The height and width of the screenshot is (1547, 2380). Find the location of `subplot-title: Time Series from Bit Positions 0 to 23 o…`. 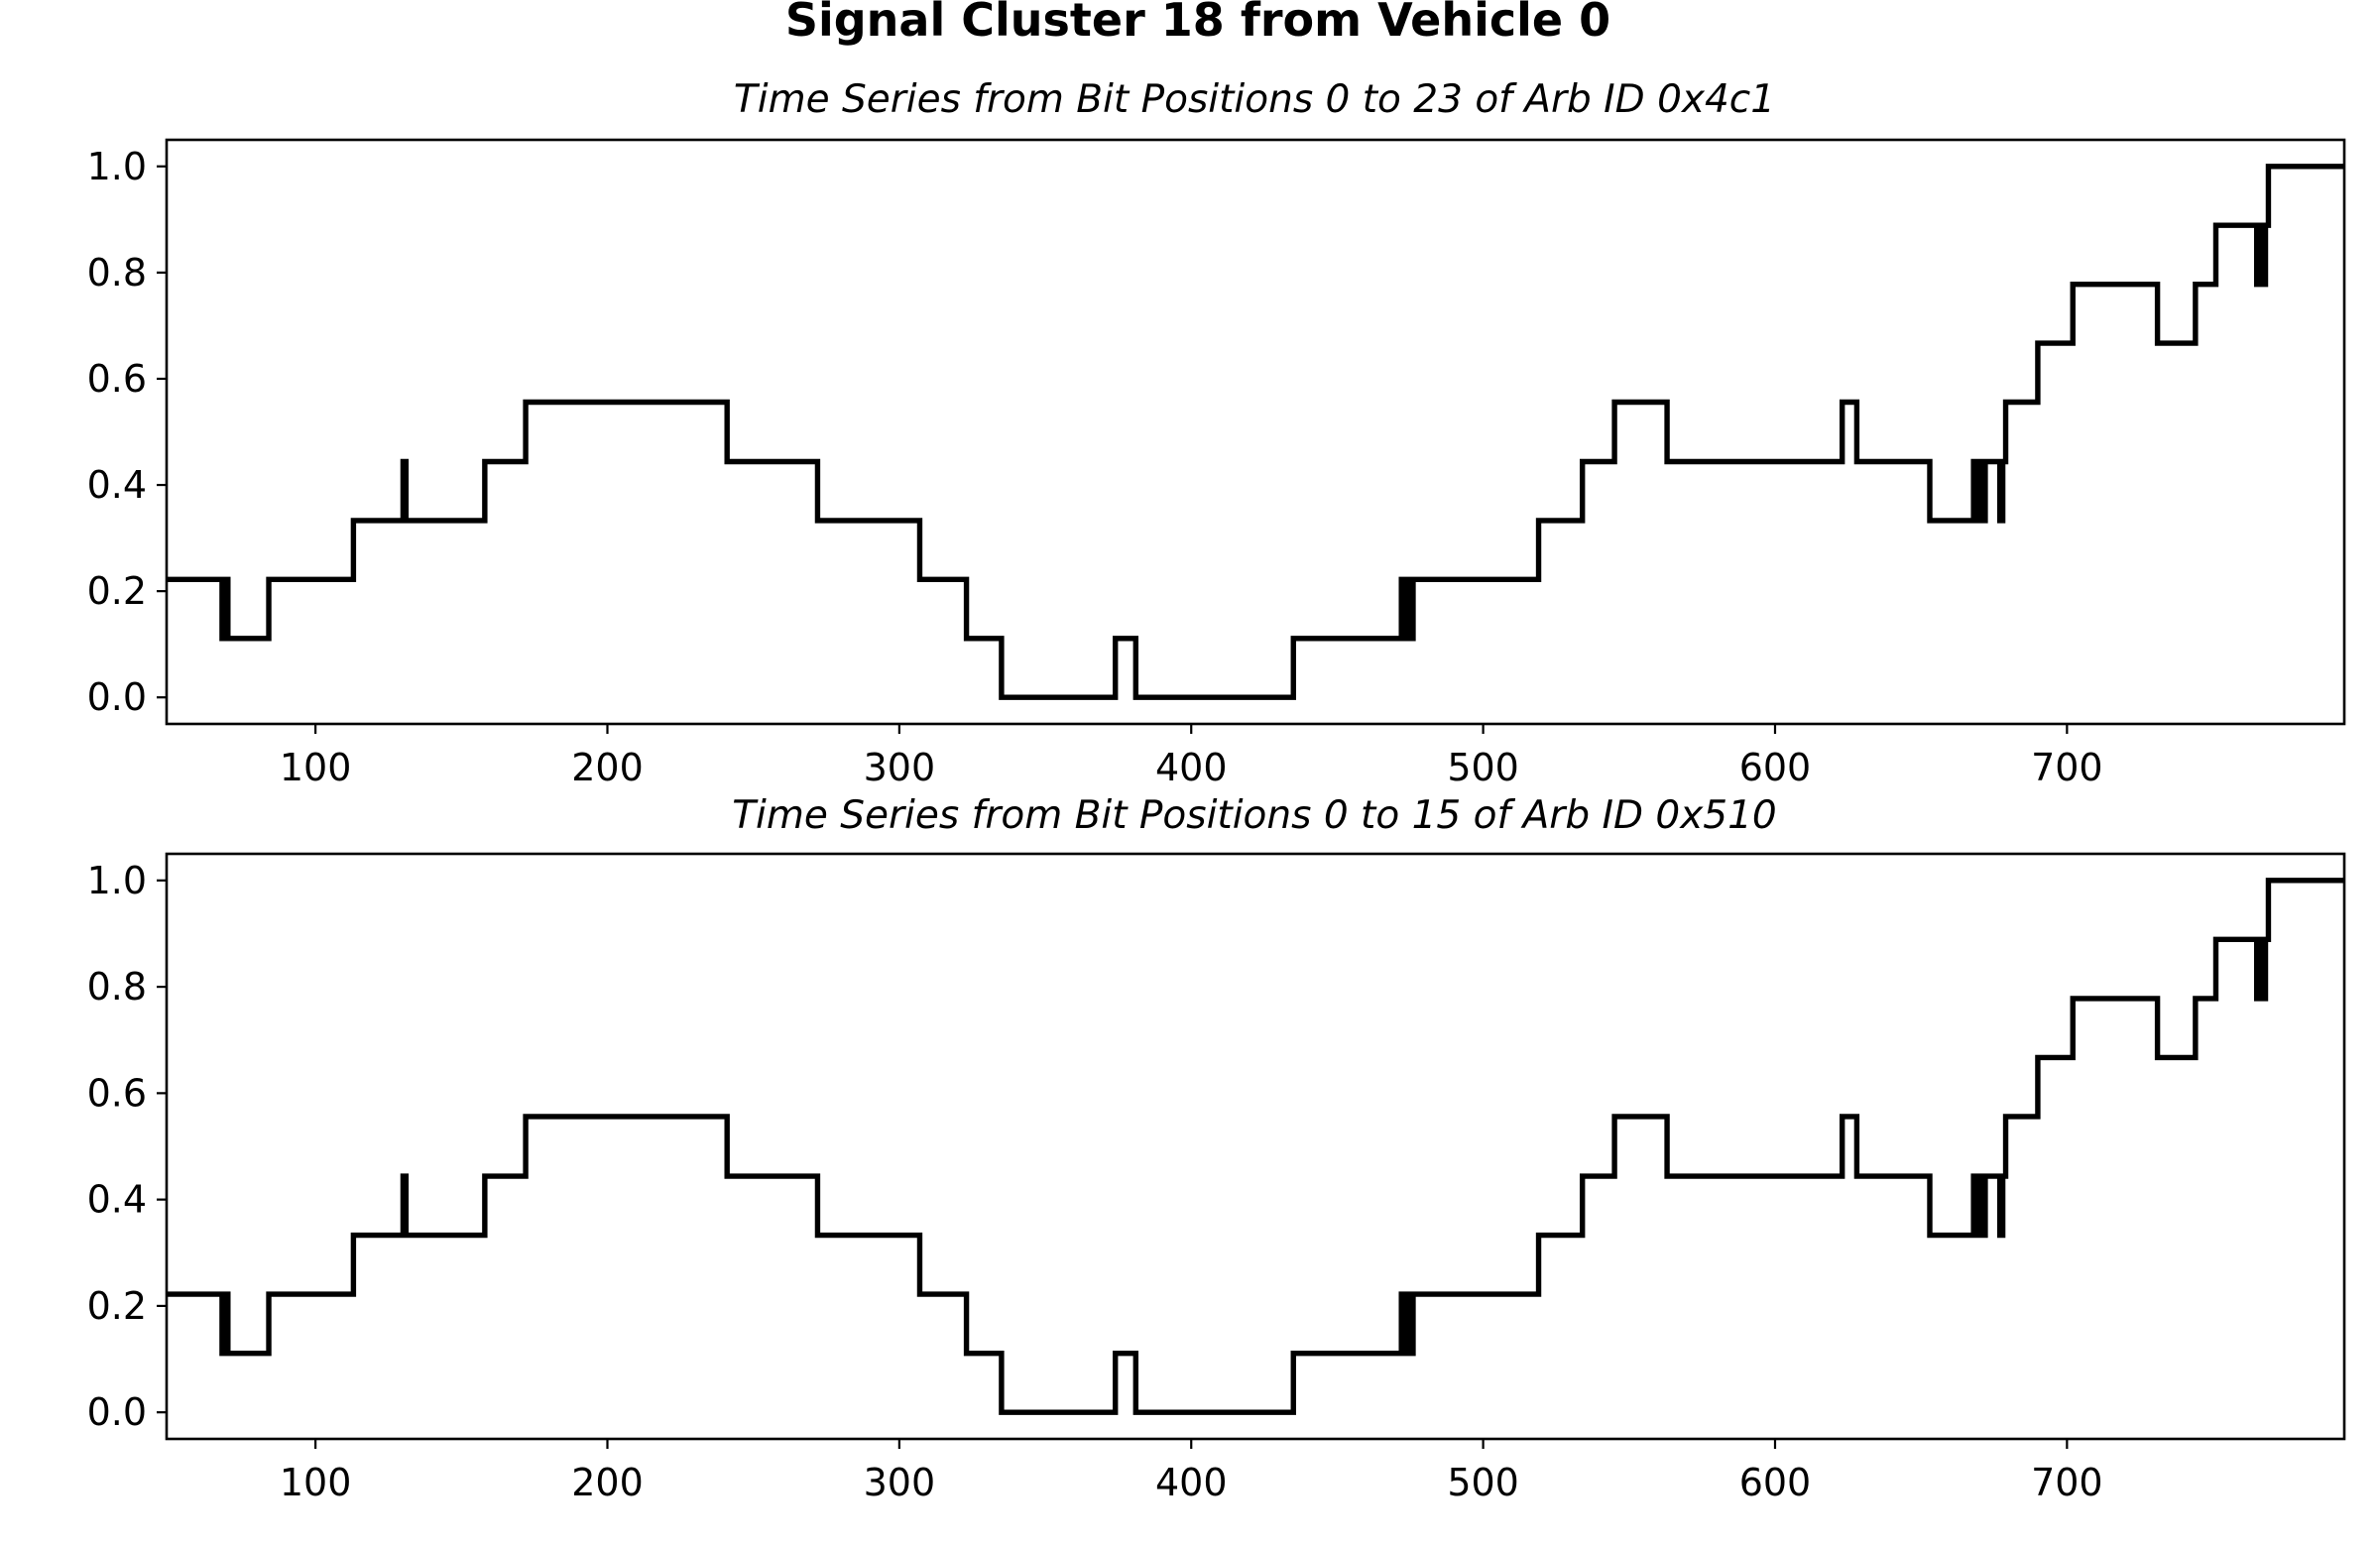

subplot-title: Time Series from Bit Positions 0 to 23 o… is located at coordinates (1254, 99).